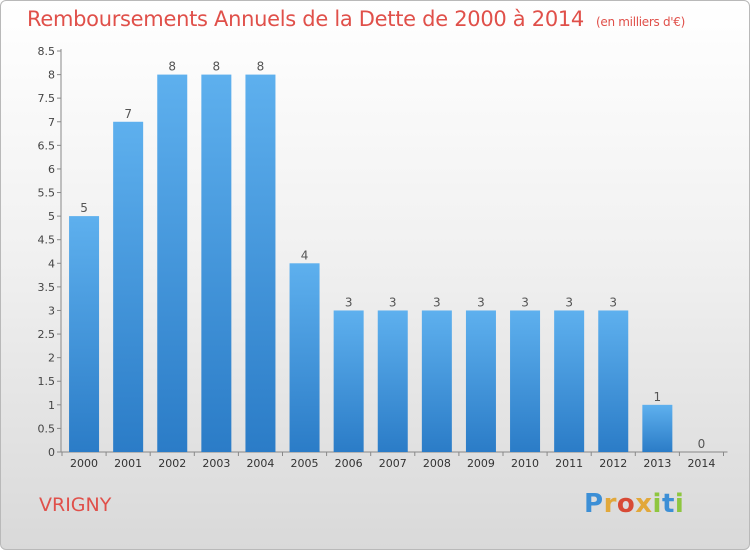  I want to click on brand-letter: P, so click(594, 504).